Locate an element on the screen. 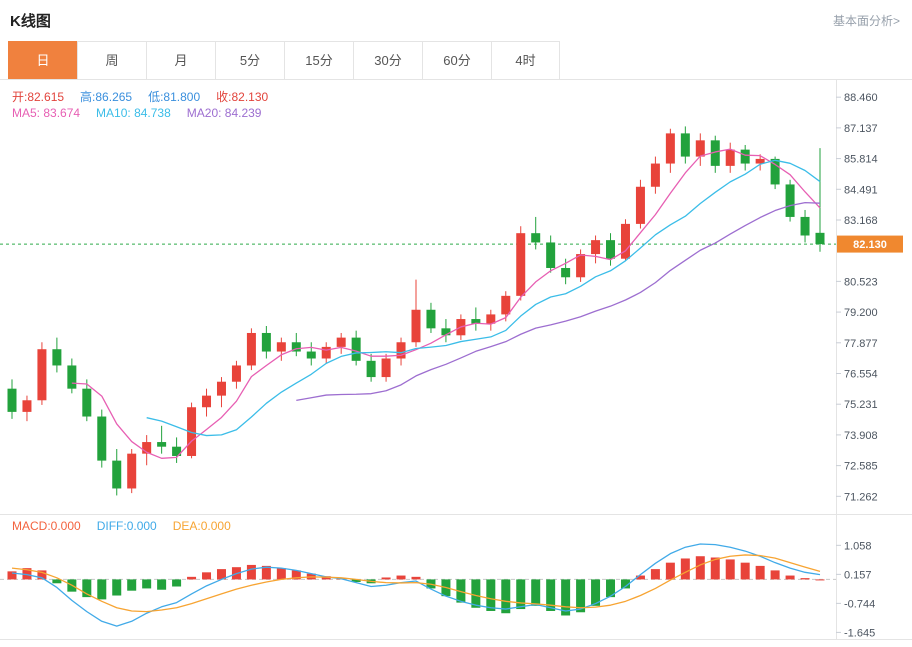  macd-legend: MACD:0.000 DIFF:0.000 DEA:0.000 is located at coordinates (129, 526).